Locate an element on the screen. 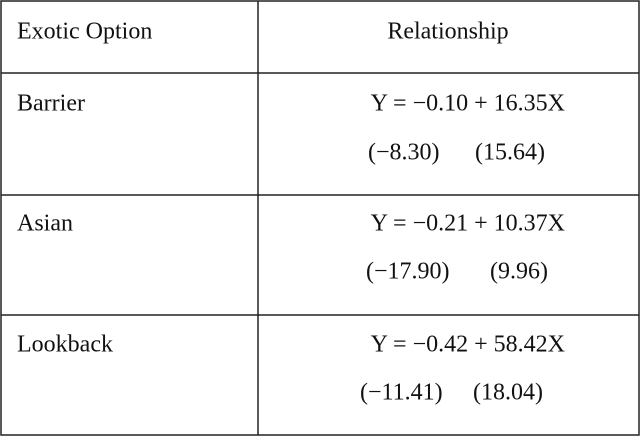 This screenshot has width=640, height=436. header-cell: Relationship is located at coordinates (447, 32).